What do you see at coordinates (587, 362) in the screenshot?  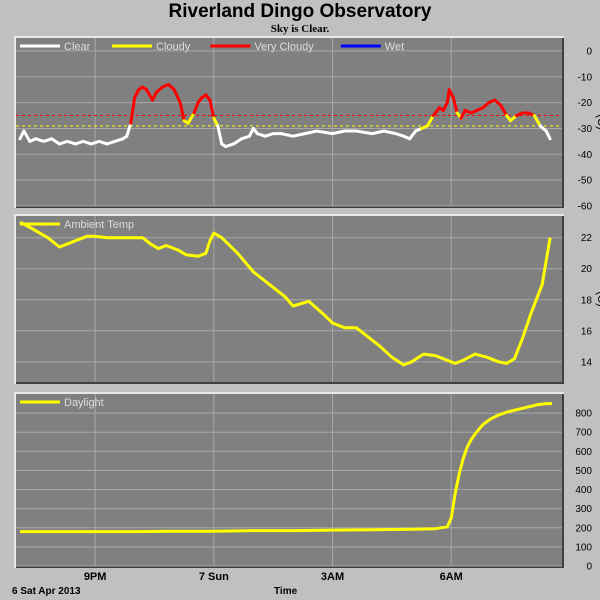 I see `panel-1-ytick-0: 14` at bounding box center [587, 362].